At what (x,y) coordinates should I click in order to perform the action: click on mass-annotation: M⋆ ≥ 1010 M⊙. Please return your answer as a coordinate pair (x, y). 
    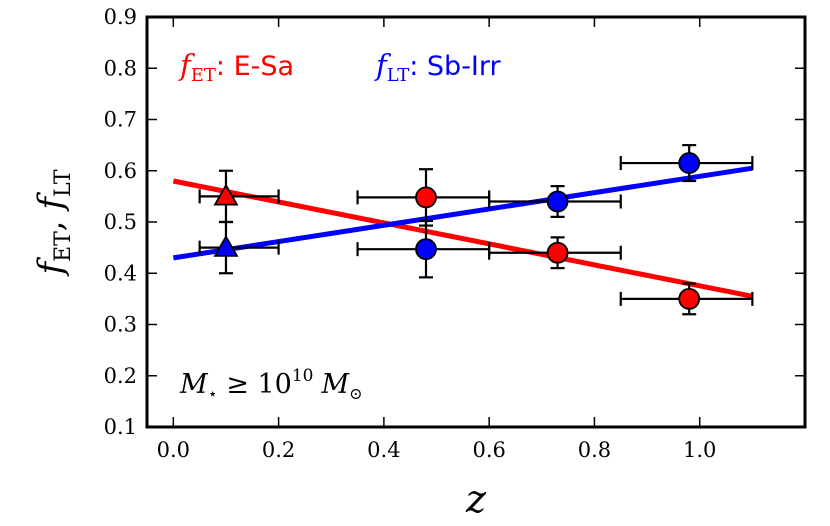
    Looking at the image, I should click on (271, 384).